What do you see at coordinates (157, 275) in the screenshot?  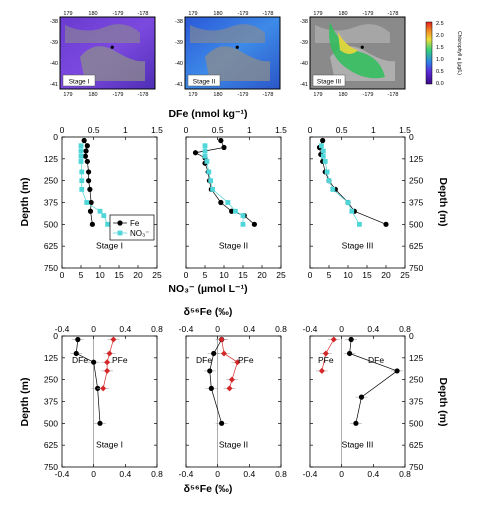 I see `x-bottom-tick-label: 25` at bounding box center [157, 275].